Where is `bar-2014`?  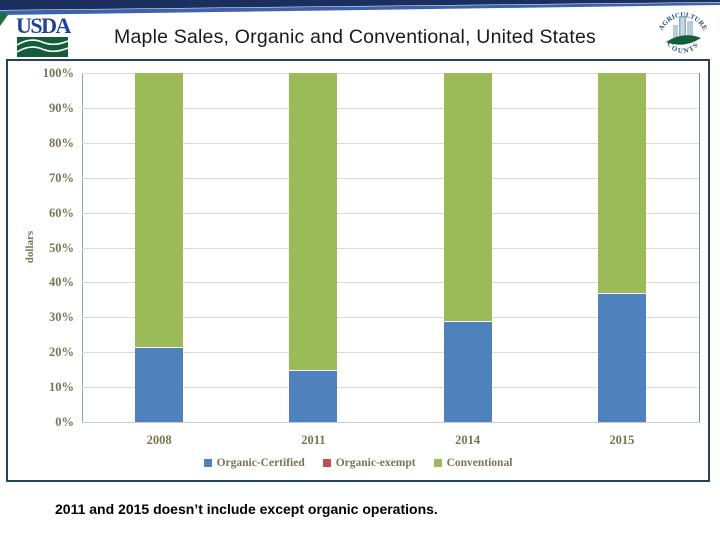 bar-2014 is located at coordinates (467, 247).